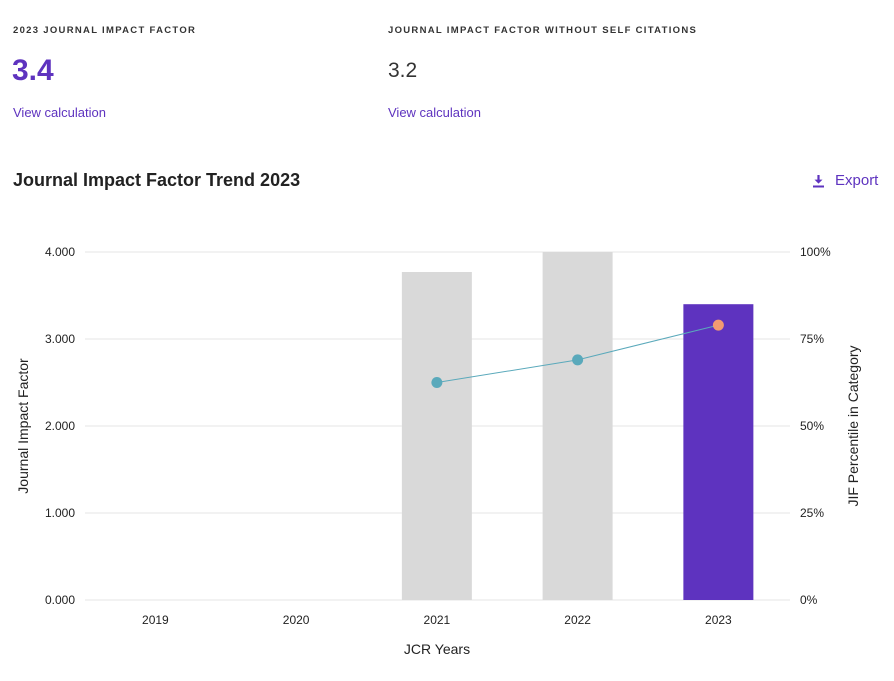 Image resolution: width=894 pixels, height=681 pixels. Describe the element at coordinates (812, 339) in the screenshot. I see `y2-tick-label: 75%` at that location.